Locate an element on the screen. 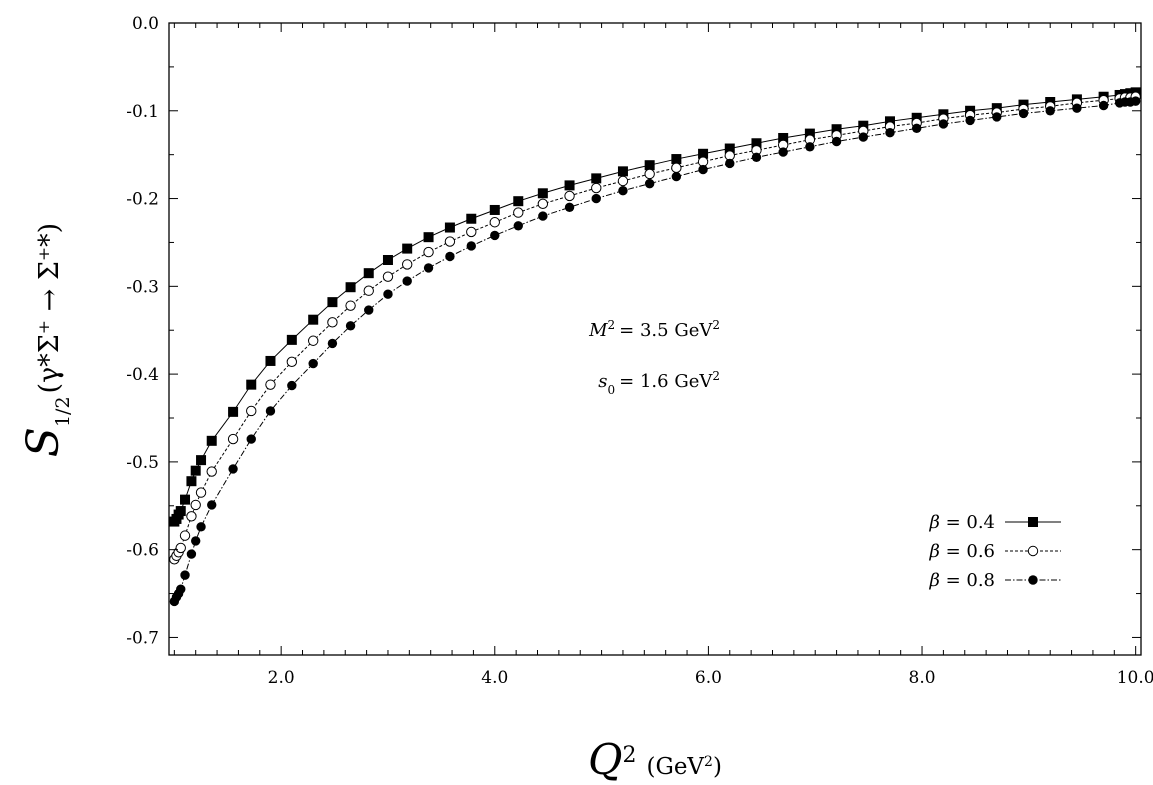  y-tick-label: -0.3 is located at coordinates (142, 287).